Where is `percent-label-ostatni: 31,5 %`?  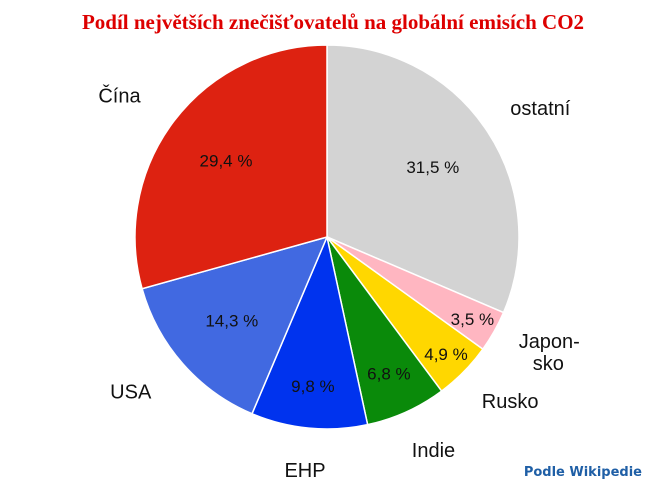 percent-label-ostatni: 31,5 % is located at coordinates (432, 167).